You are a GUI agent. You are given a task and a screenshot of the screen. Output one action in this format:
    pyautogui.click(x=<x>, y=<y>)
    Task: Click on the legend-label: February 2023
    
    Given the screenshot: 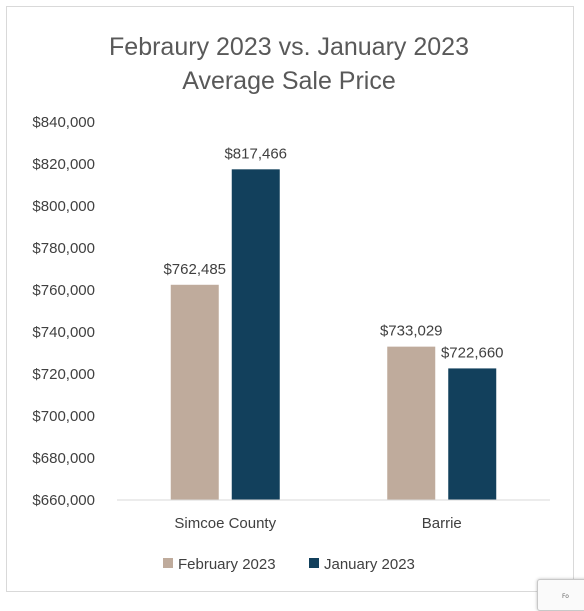 What is the action you would take?
    pyautogui.click(x=227, y=564)
    